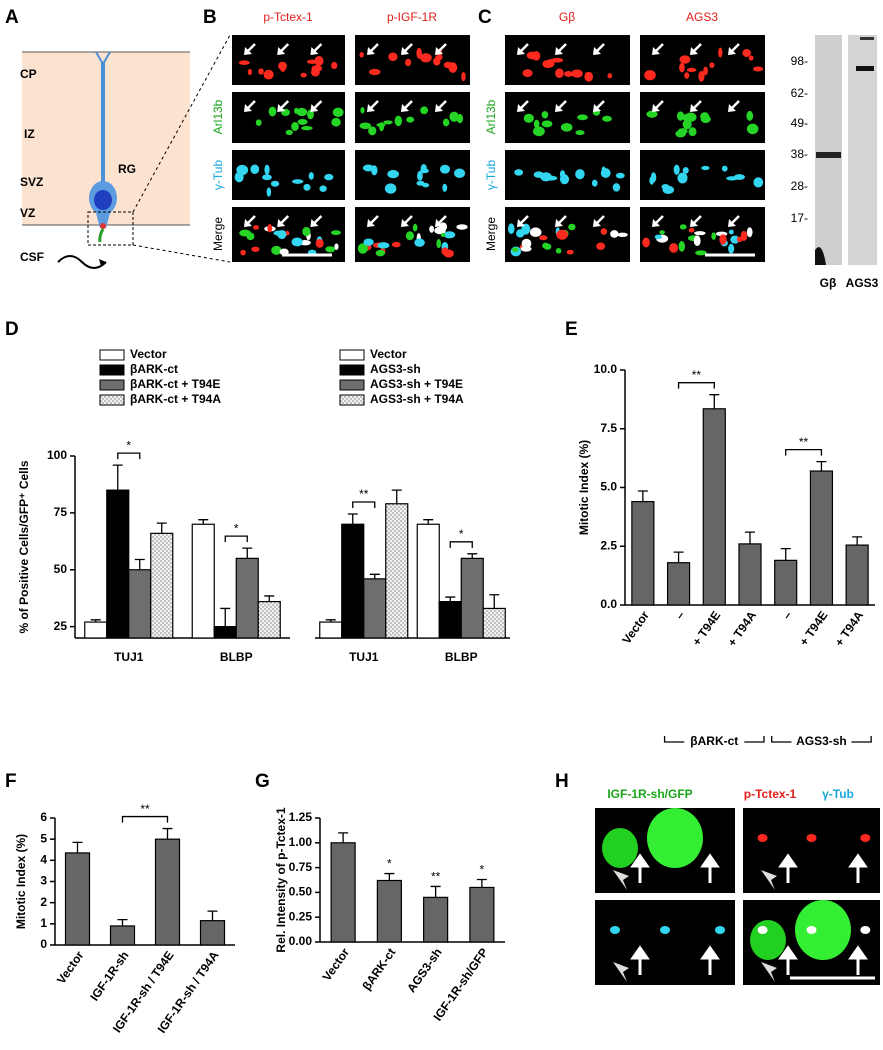  I want to click on zone-label: VZ, so click(27, 213).